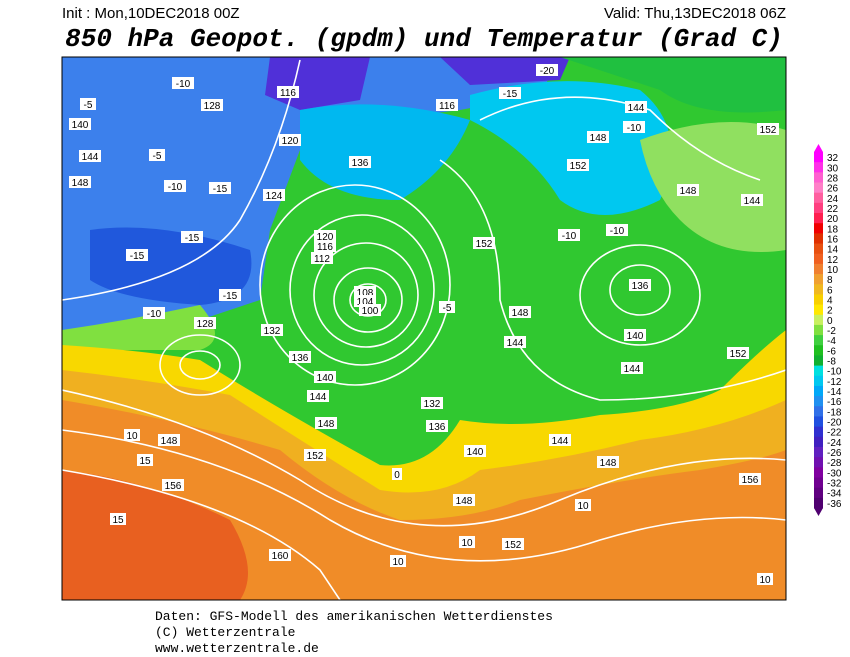 Image resolution: width=850 pixels, height=657 pixels. What do you see at coordinates (834, 402) in the screenshot?
I see `colorbar-label: -16` at bounding box center [834, 402].